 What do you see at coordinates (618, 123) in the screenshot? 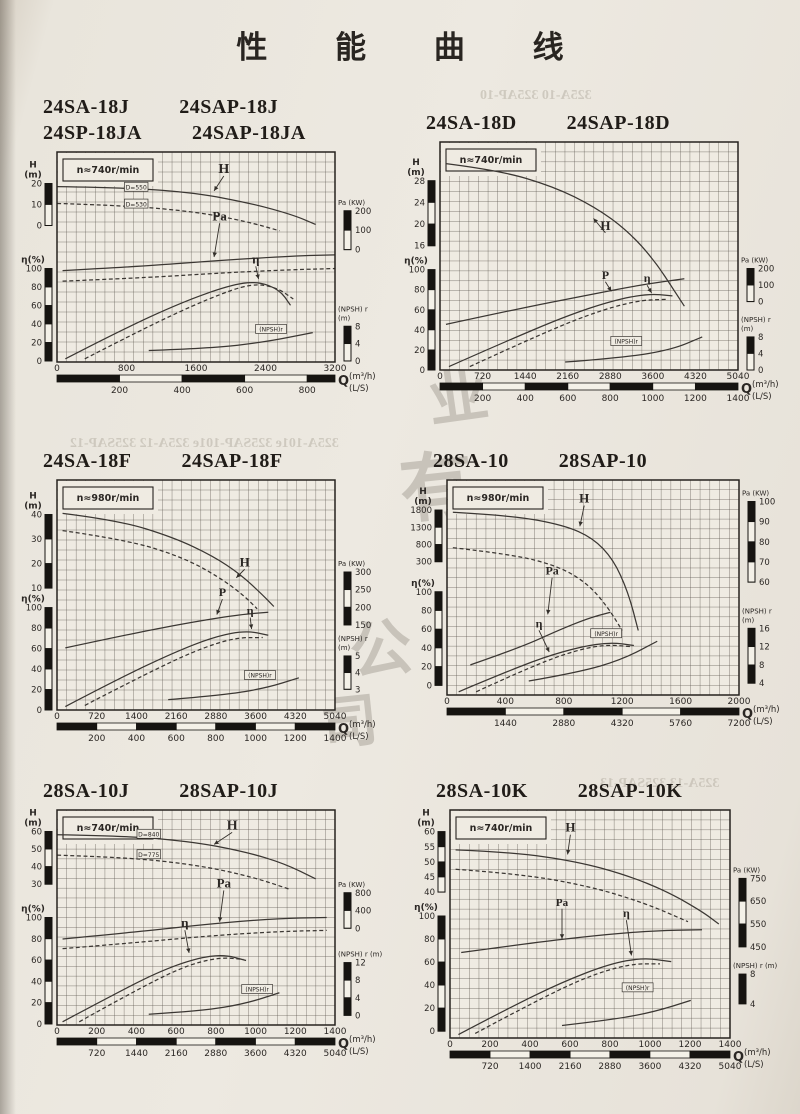
I see `pump-model-label: 24SAP-18D` at bounding box center [618, 123].